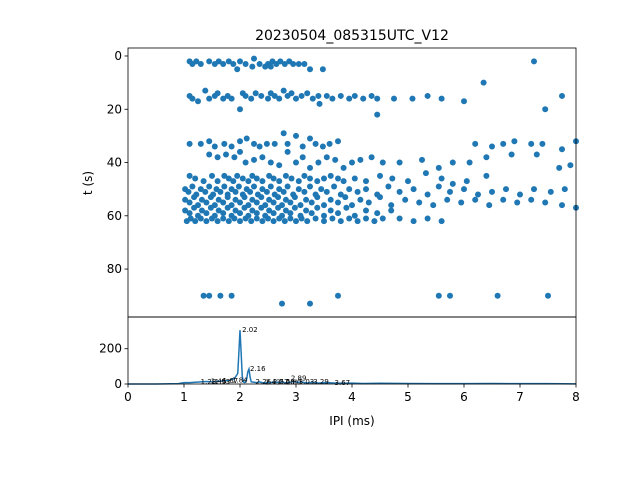  Describe the element at coordinates (118, 384) in the screenshot. I see `y-tick-label: 0` at that location.